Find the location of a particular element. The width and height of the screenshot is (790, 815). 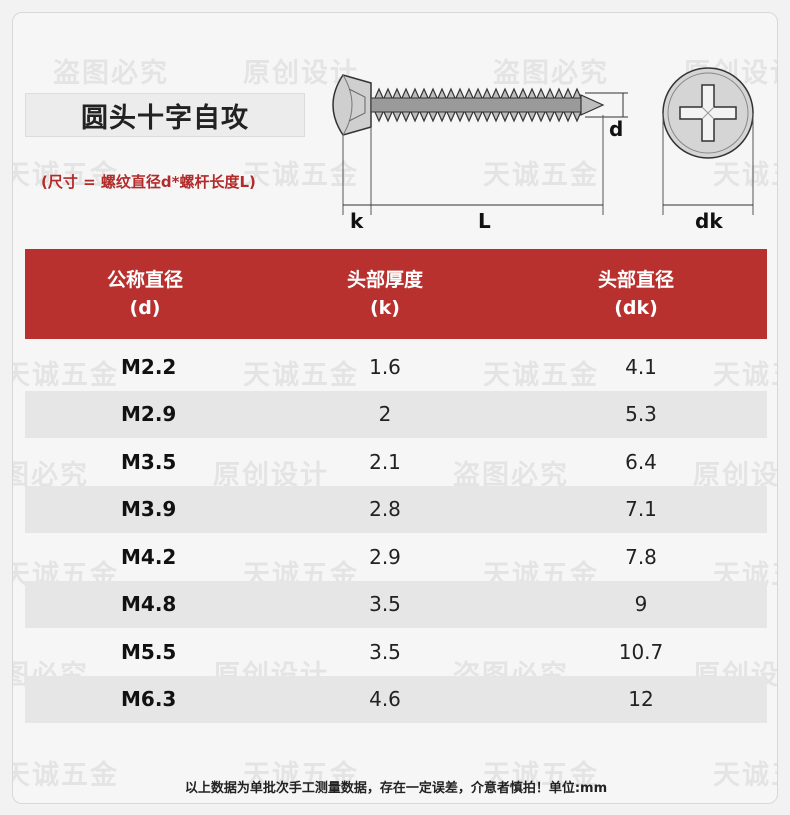

header-symbol: (d) is located at coordinates (145, 308).